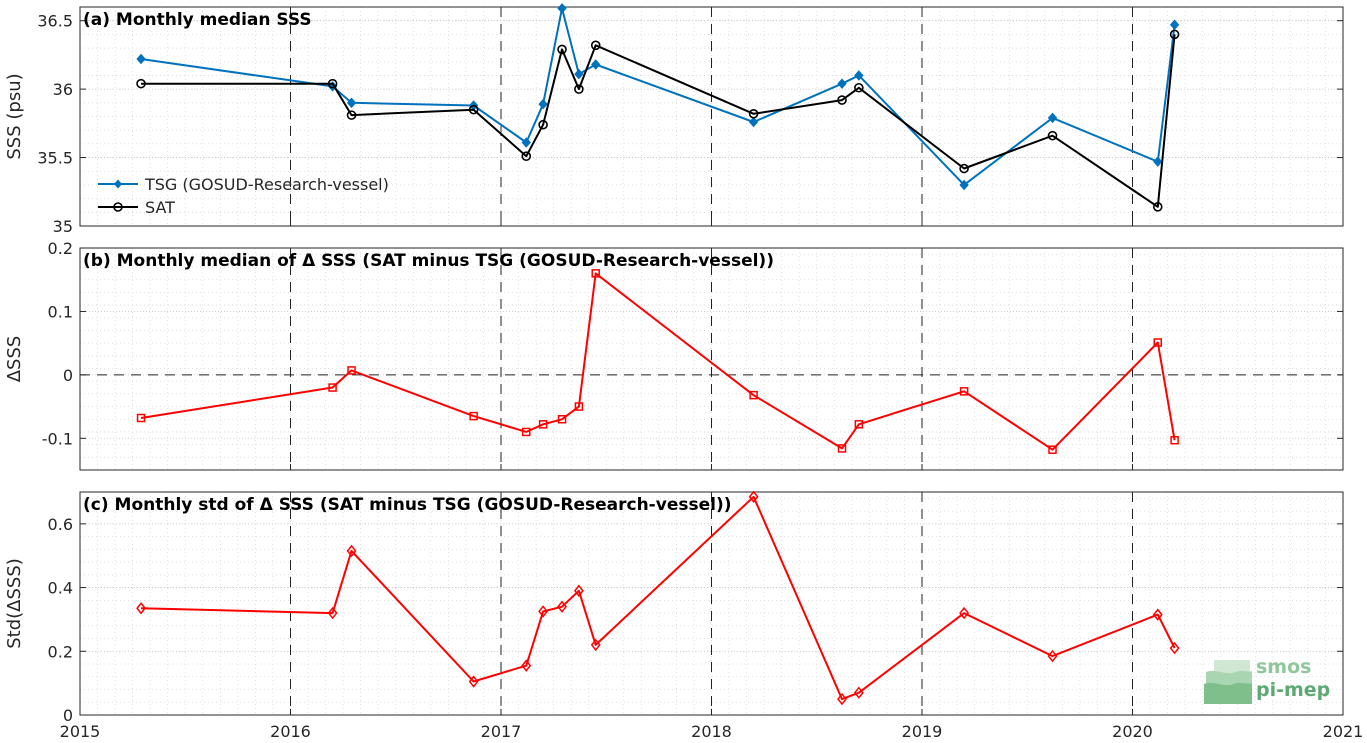 The height and width of the screenshot is (743, 1367). I want to click on x-tick-label: 2021, so click(1343, 731).